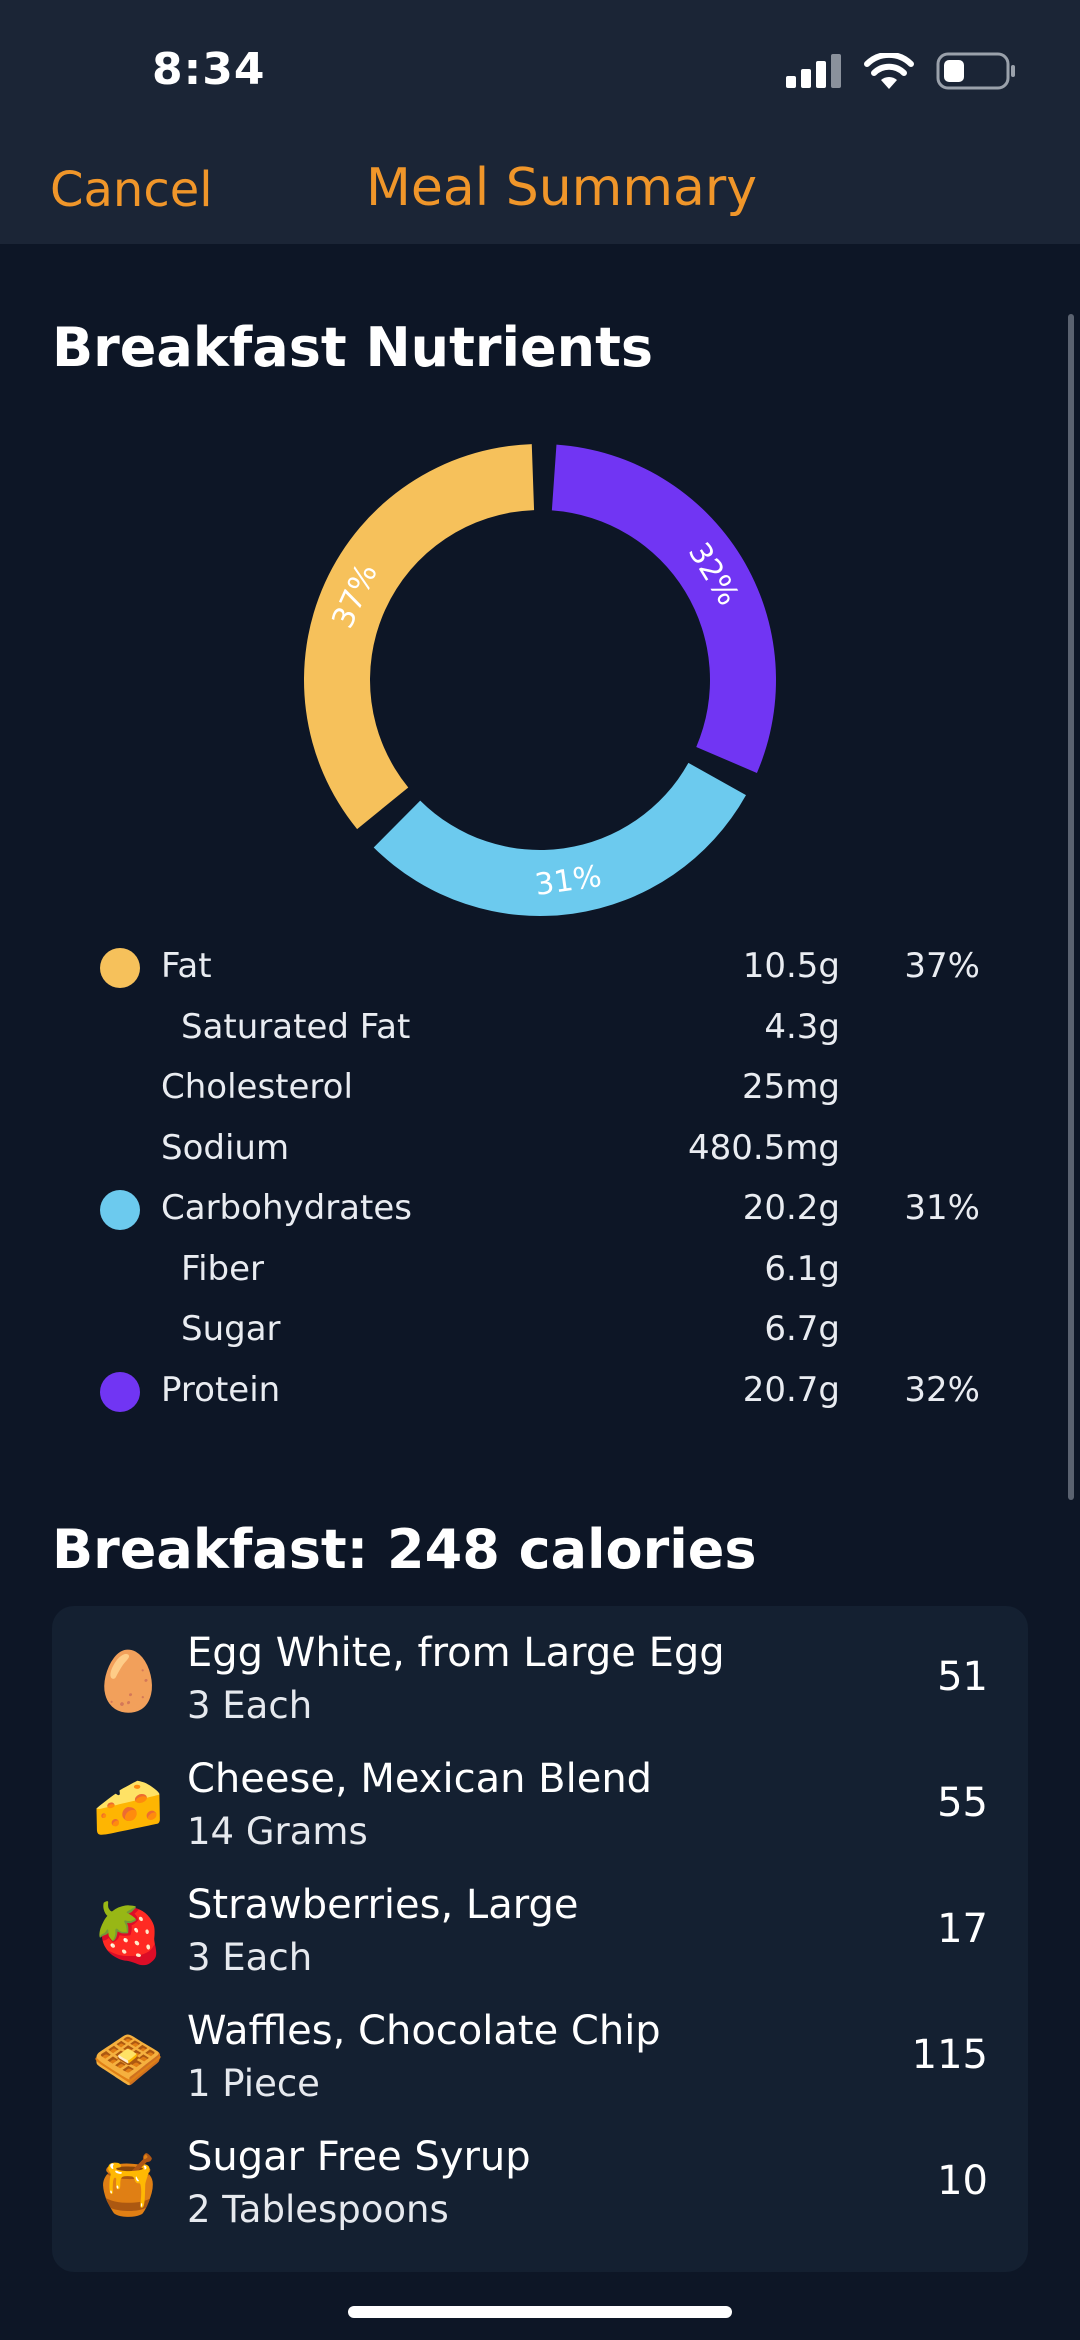 This screenshot has height=2340, width=1080. Describe the element at coordinates (540, 1329) in the screenshot. I see `nutrient-row: Sugar 6.7g` at that location.